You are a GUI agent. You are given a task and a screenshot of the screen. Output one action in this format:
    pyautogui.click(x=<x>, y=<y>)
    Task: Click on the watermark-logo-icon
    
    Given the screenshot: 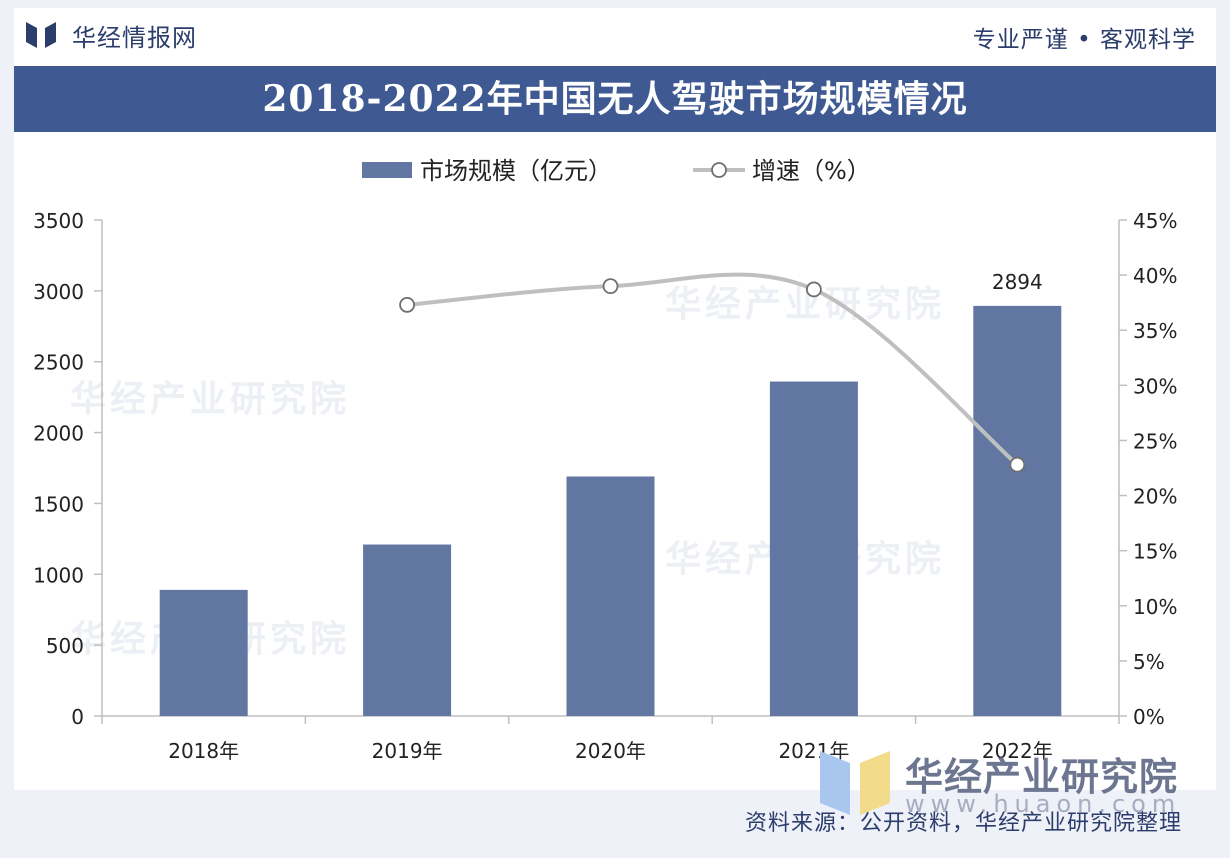 What is the action you would take?
    pyautogui.click(x=855, y=783)
    